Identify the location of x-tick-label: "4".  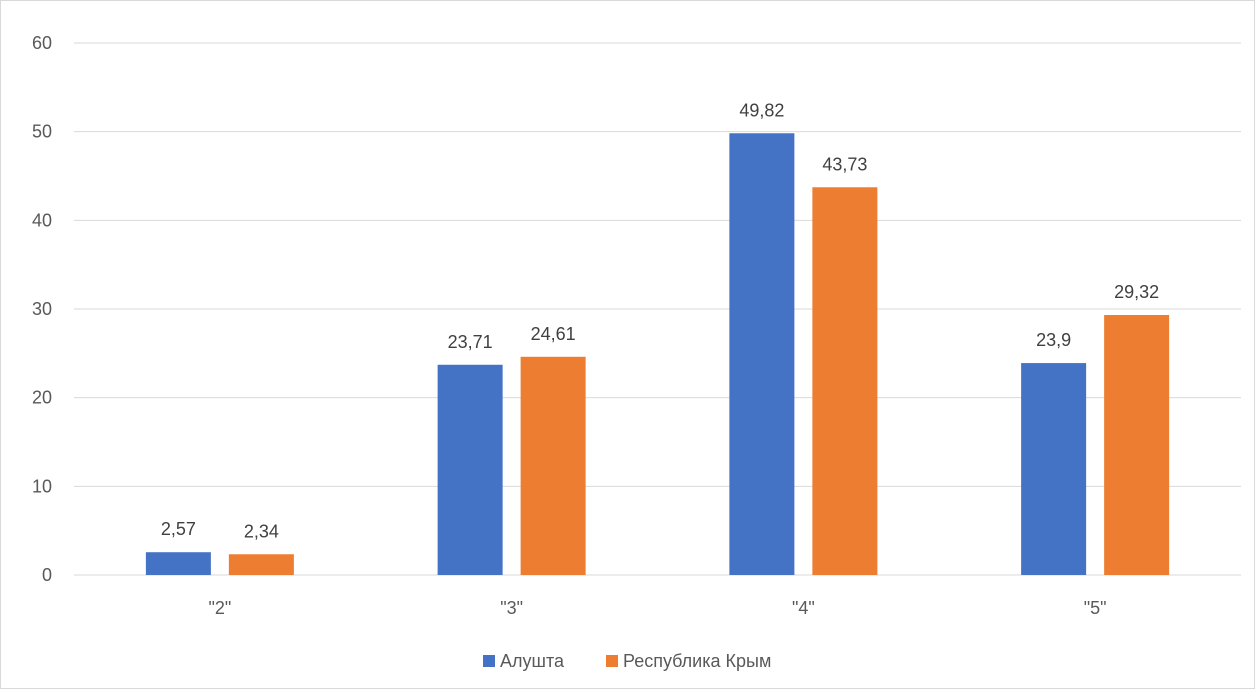
(803, 608).